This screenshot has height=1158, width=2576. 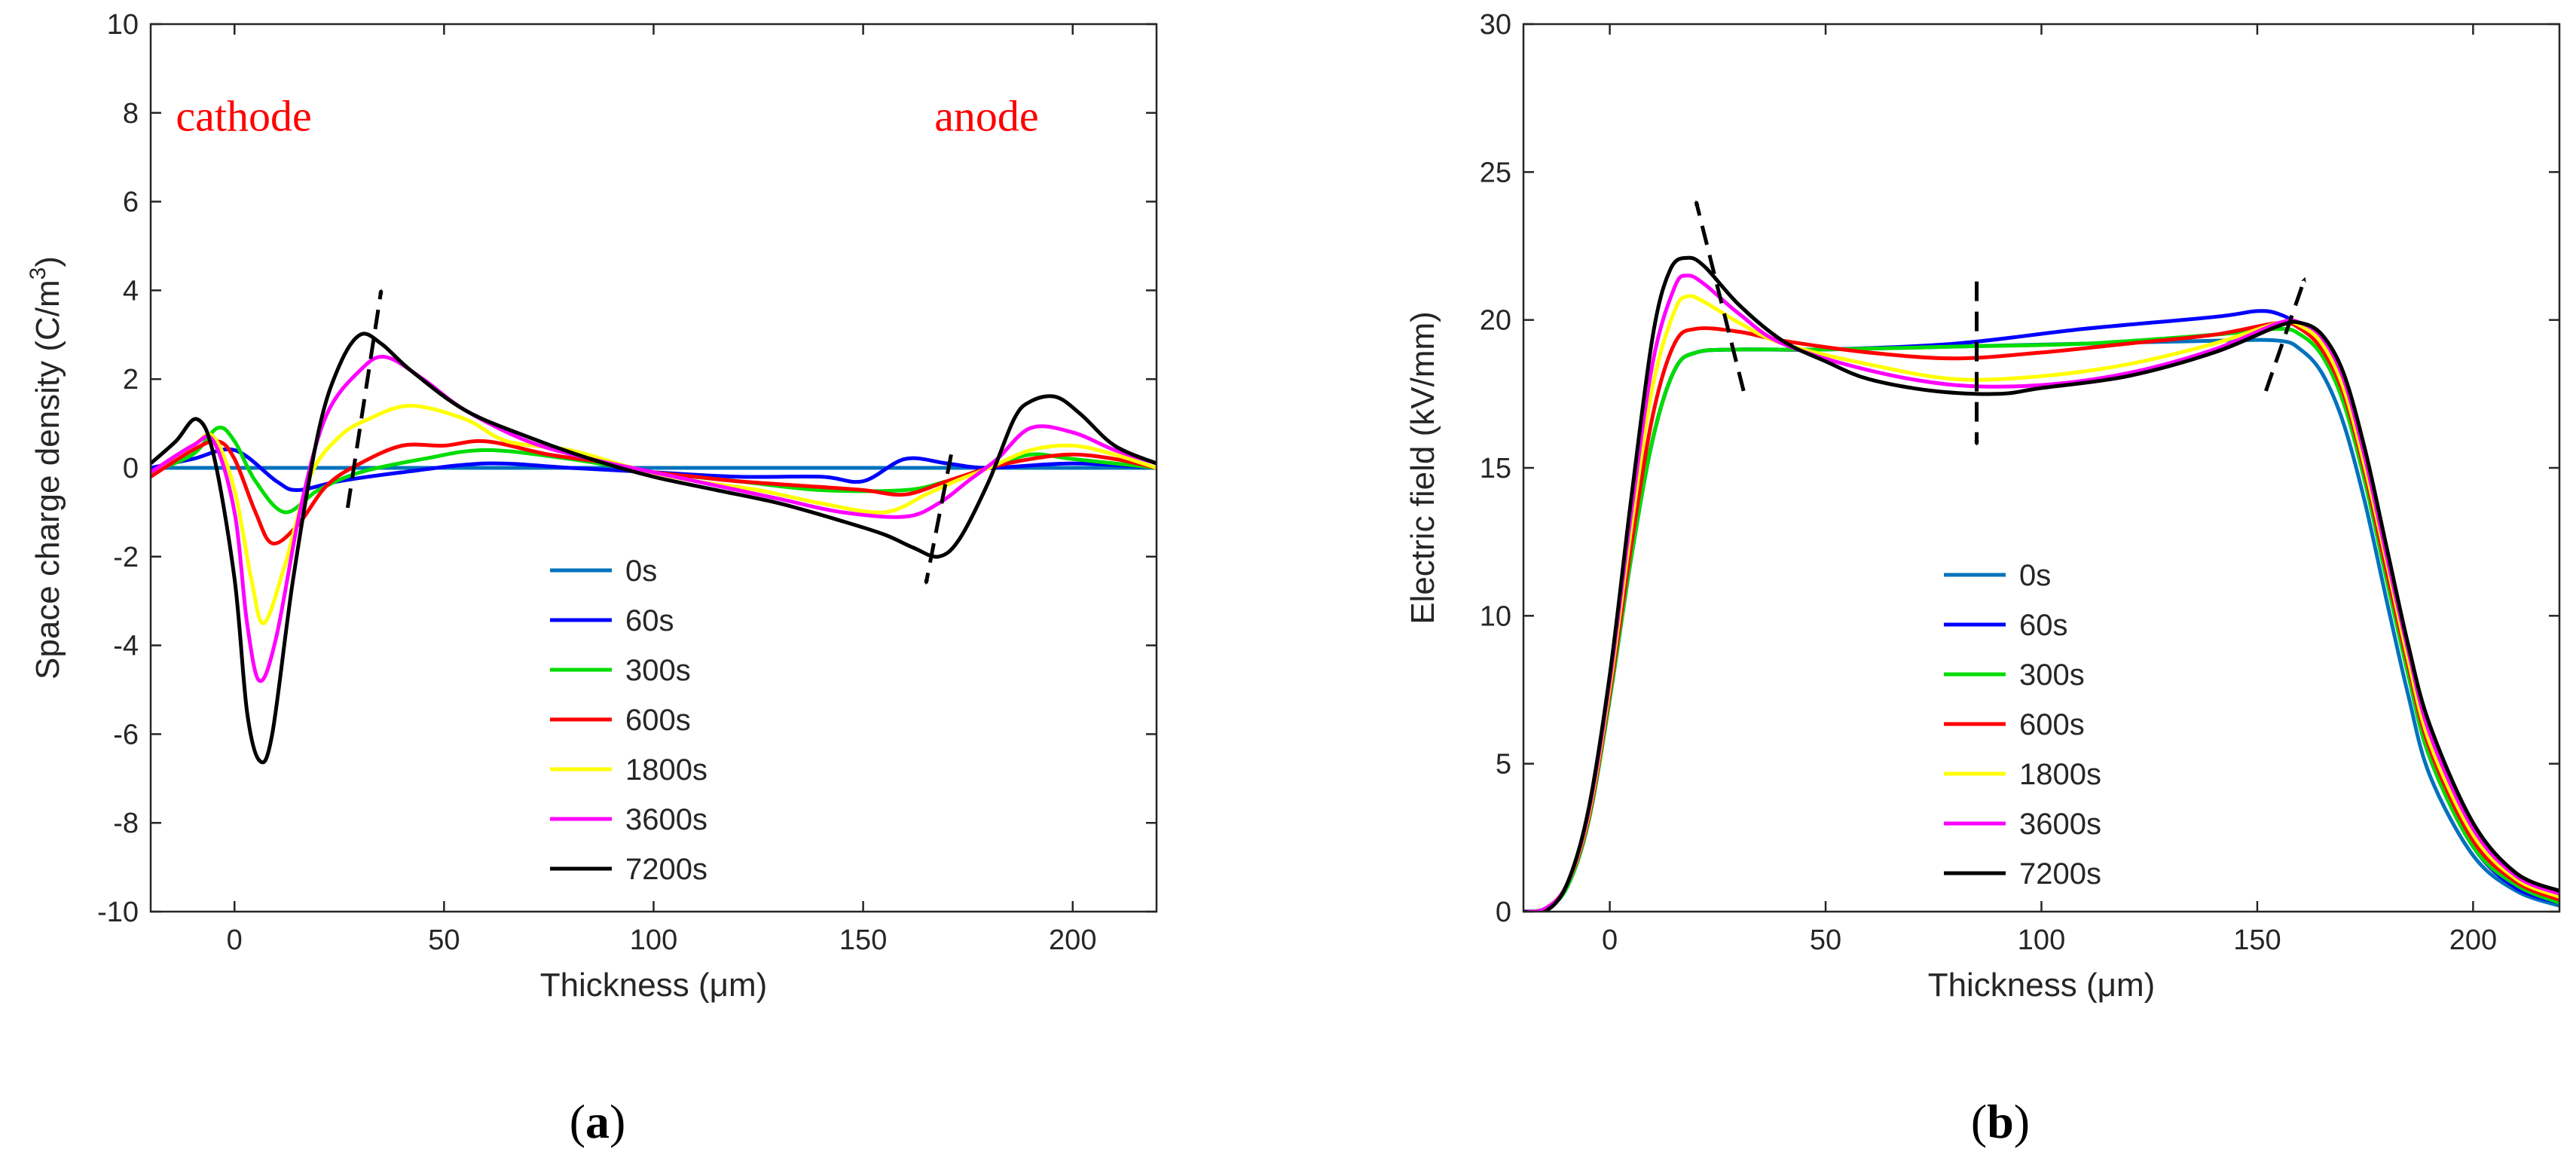 I want to click on chart-a-xlabel: Thickness (μm), so click(x=654, y=985).